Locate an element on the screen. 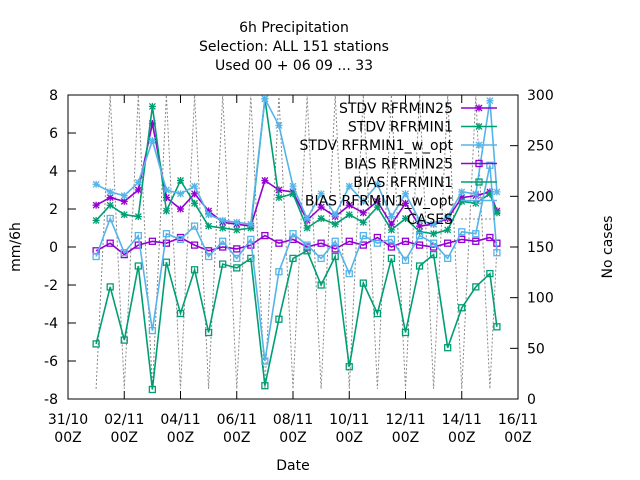 This screenshot has width=640, height=480. y-tick-label: -6 is located at coordinates (51, 362).